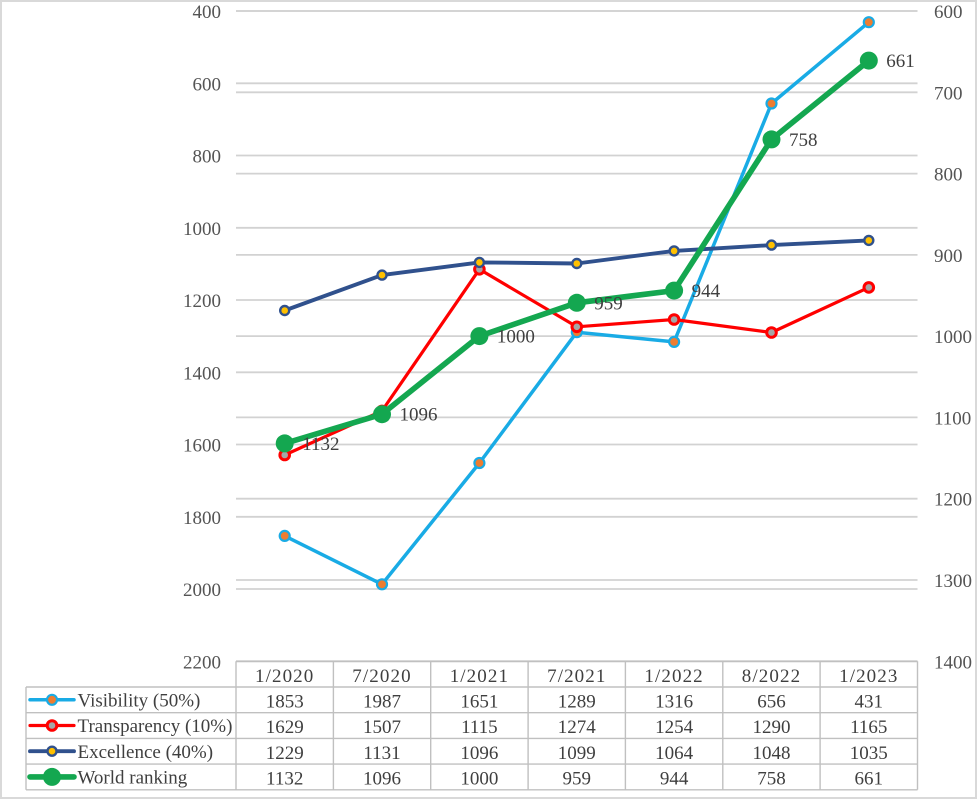  What do you see at coordinates (207, 12) in the screenshot?
I see `svg-text: 400` at bounding box center [207, 12].